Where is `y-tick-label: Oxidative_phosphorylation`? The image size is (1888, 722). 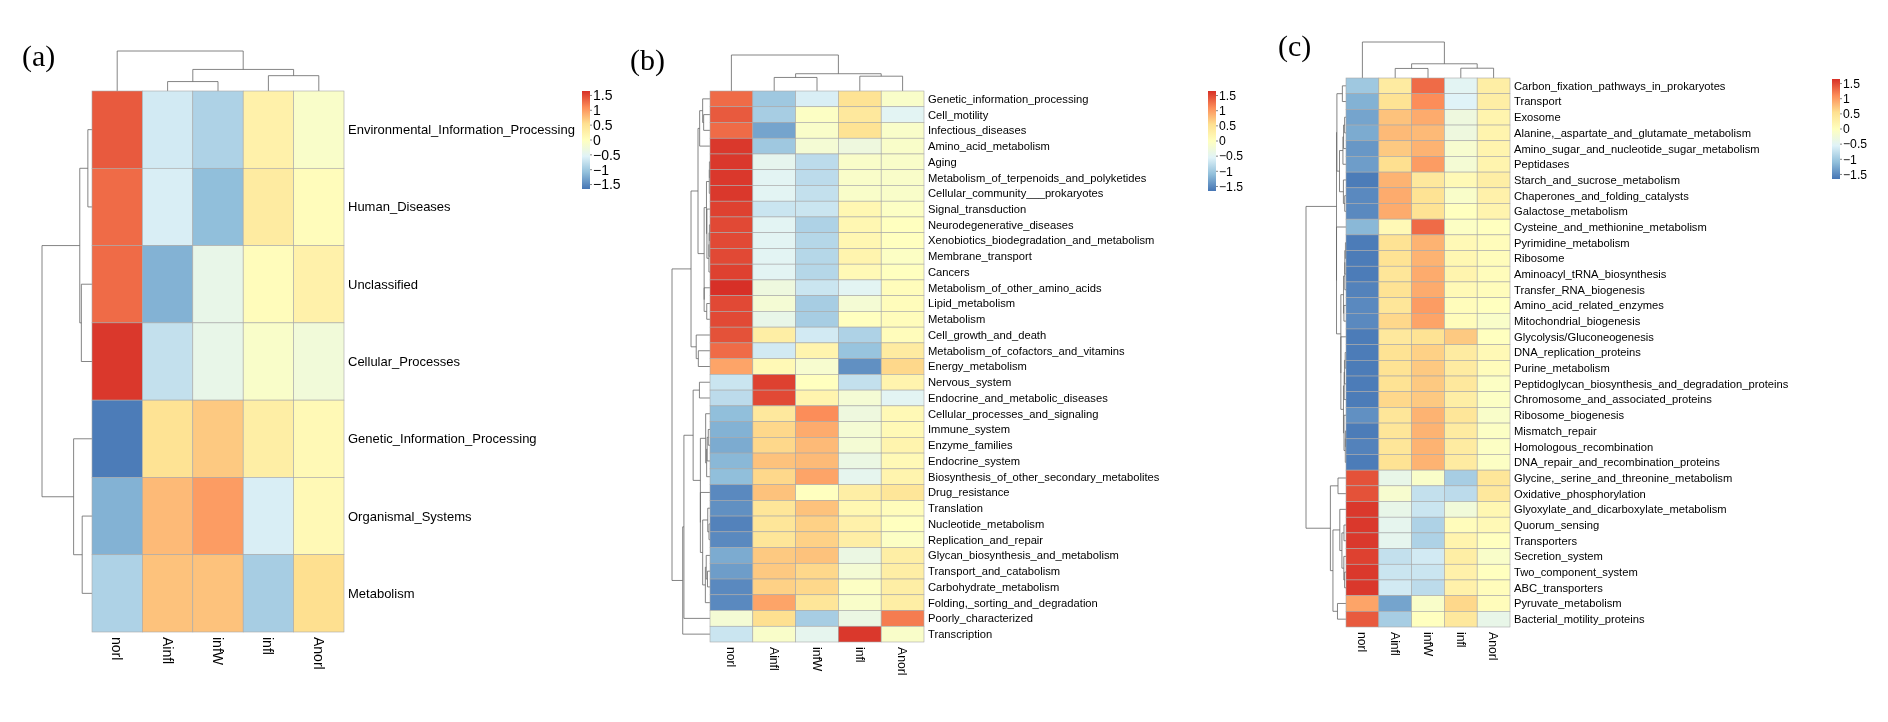
y-tick-label: Oxidative_phosphorylation is located at coordinates (1580, 493).